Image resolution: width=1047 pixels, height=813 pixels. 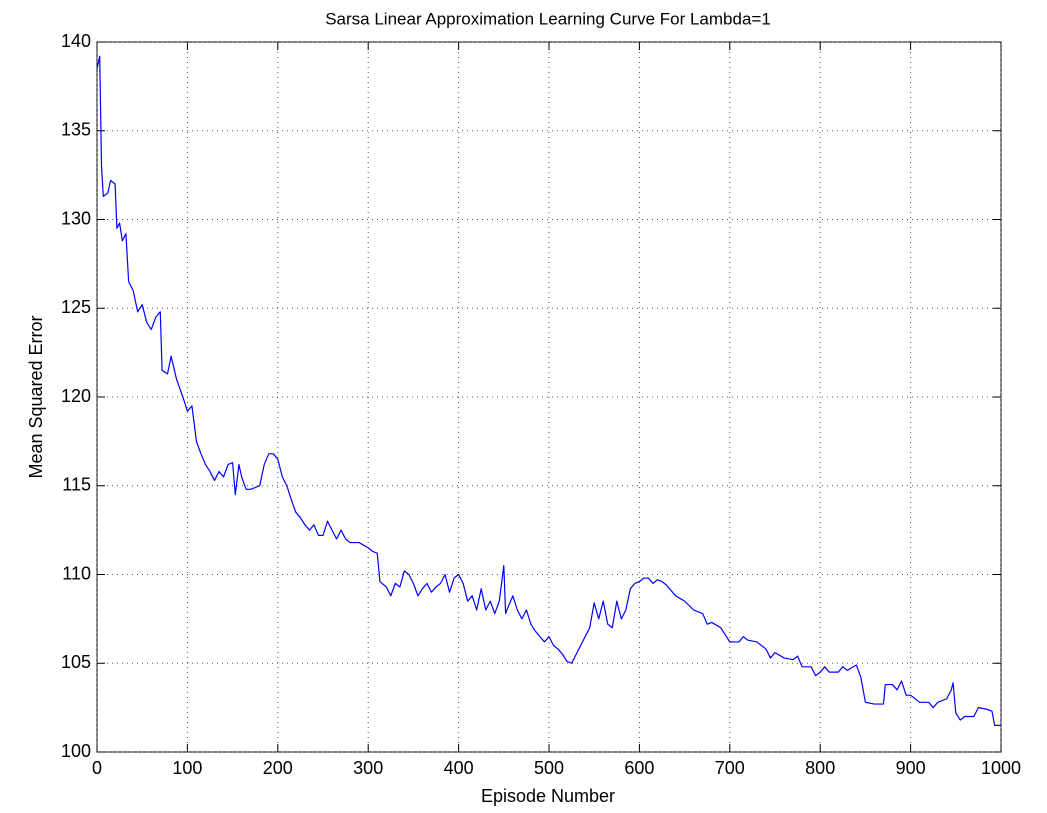 I want to click on y-tick-label: 120, so click(x=76, y=396).